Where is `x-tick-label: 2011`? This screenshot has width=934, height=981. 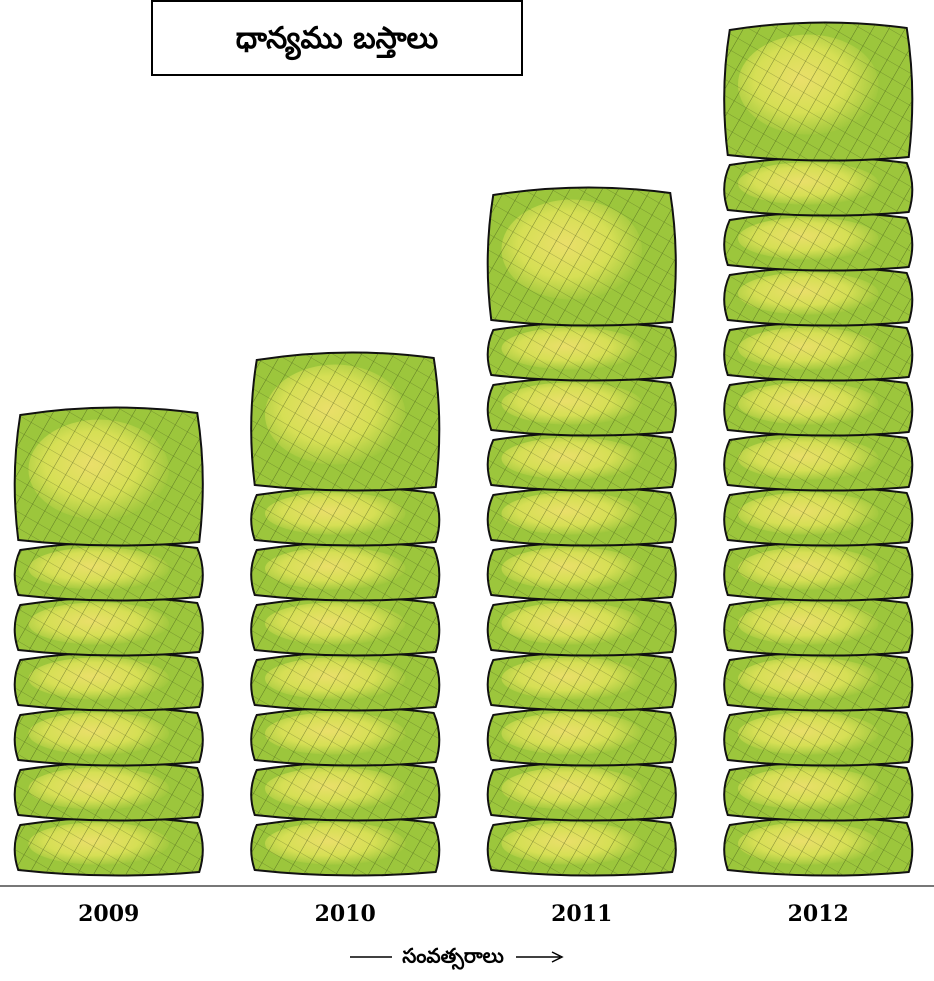
x-tick-label: 2011 is located at coordinates (581, 914).